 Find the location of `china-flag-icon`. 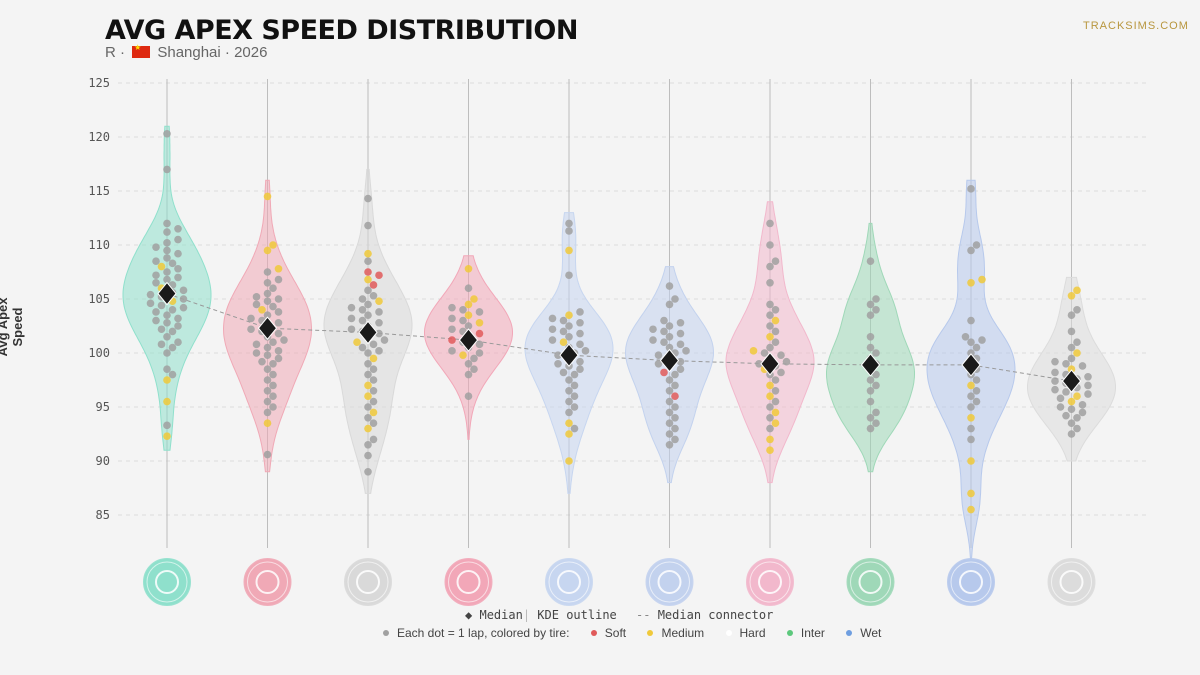

china-flag-icon is located at coordinates (141, 50).